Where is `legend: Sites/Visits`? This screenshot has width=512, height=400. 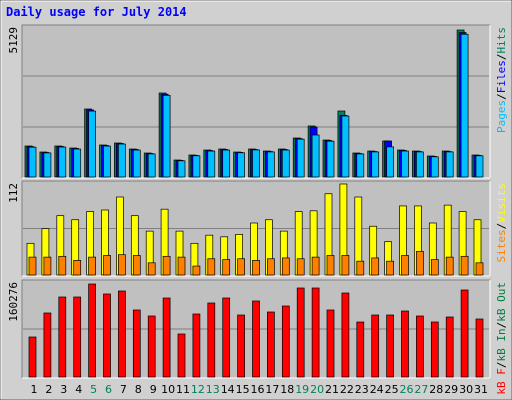 legend: Sites/Visits is located at coordinates (501, 223).